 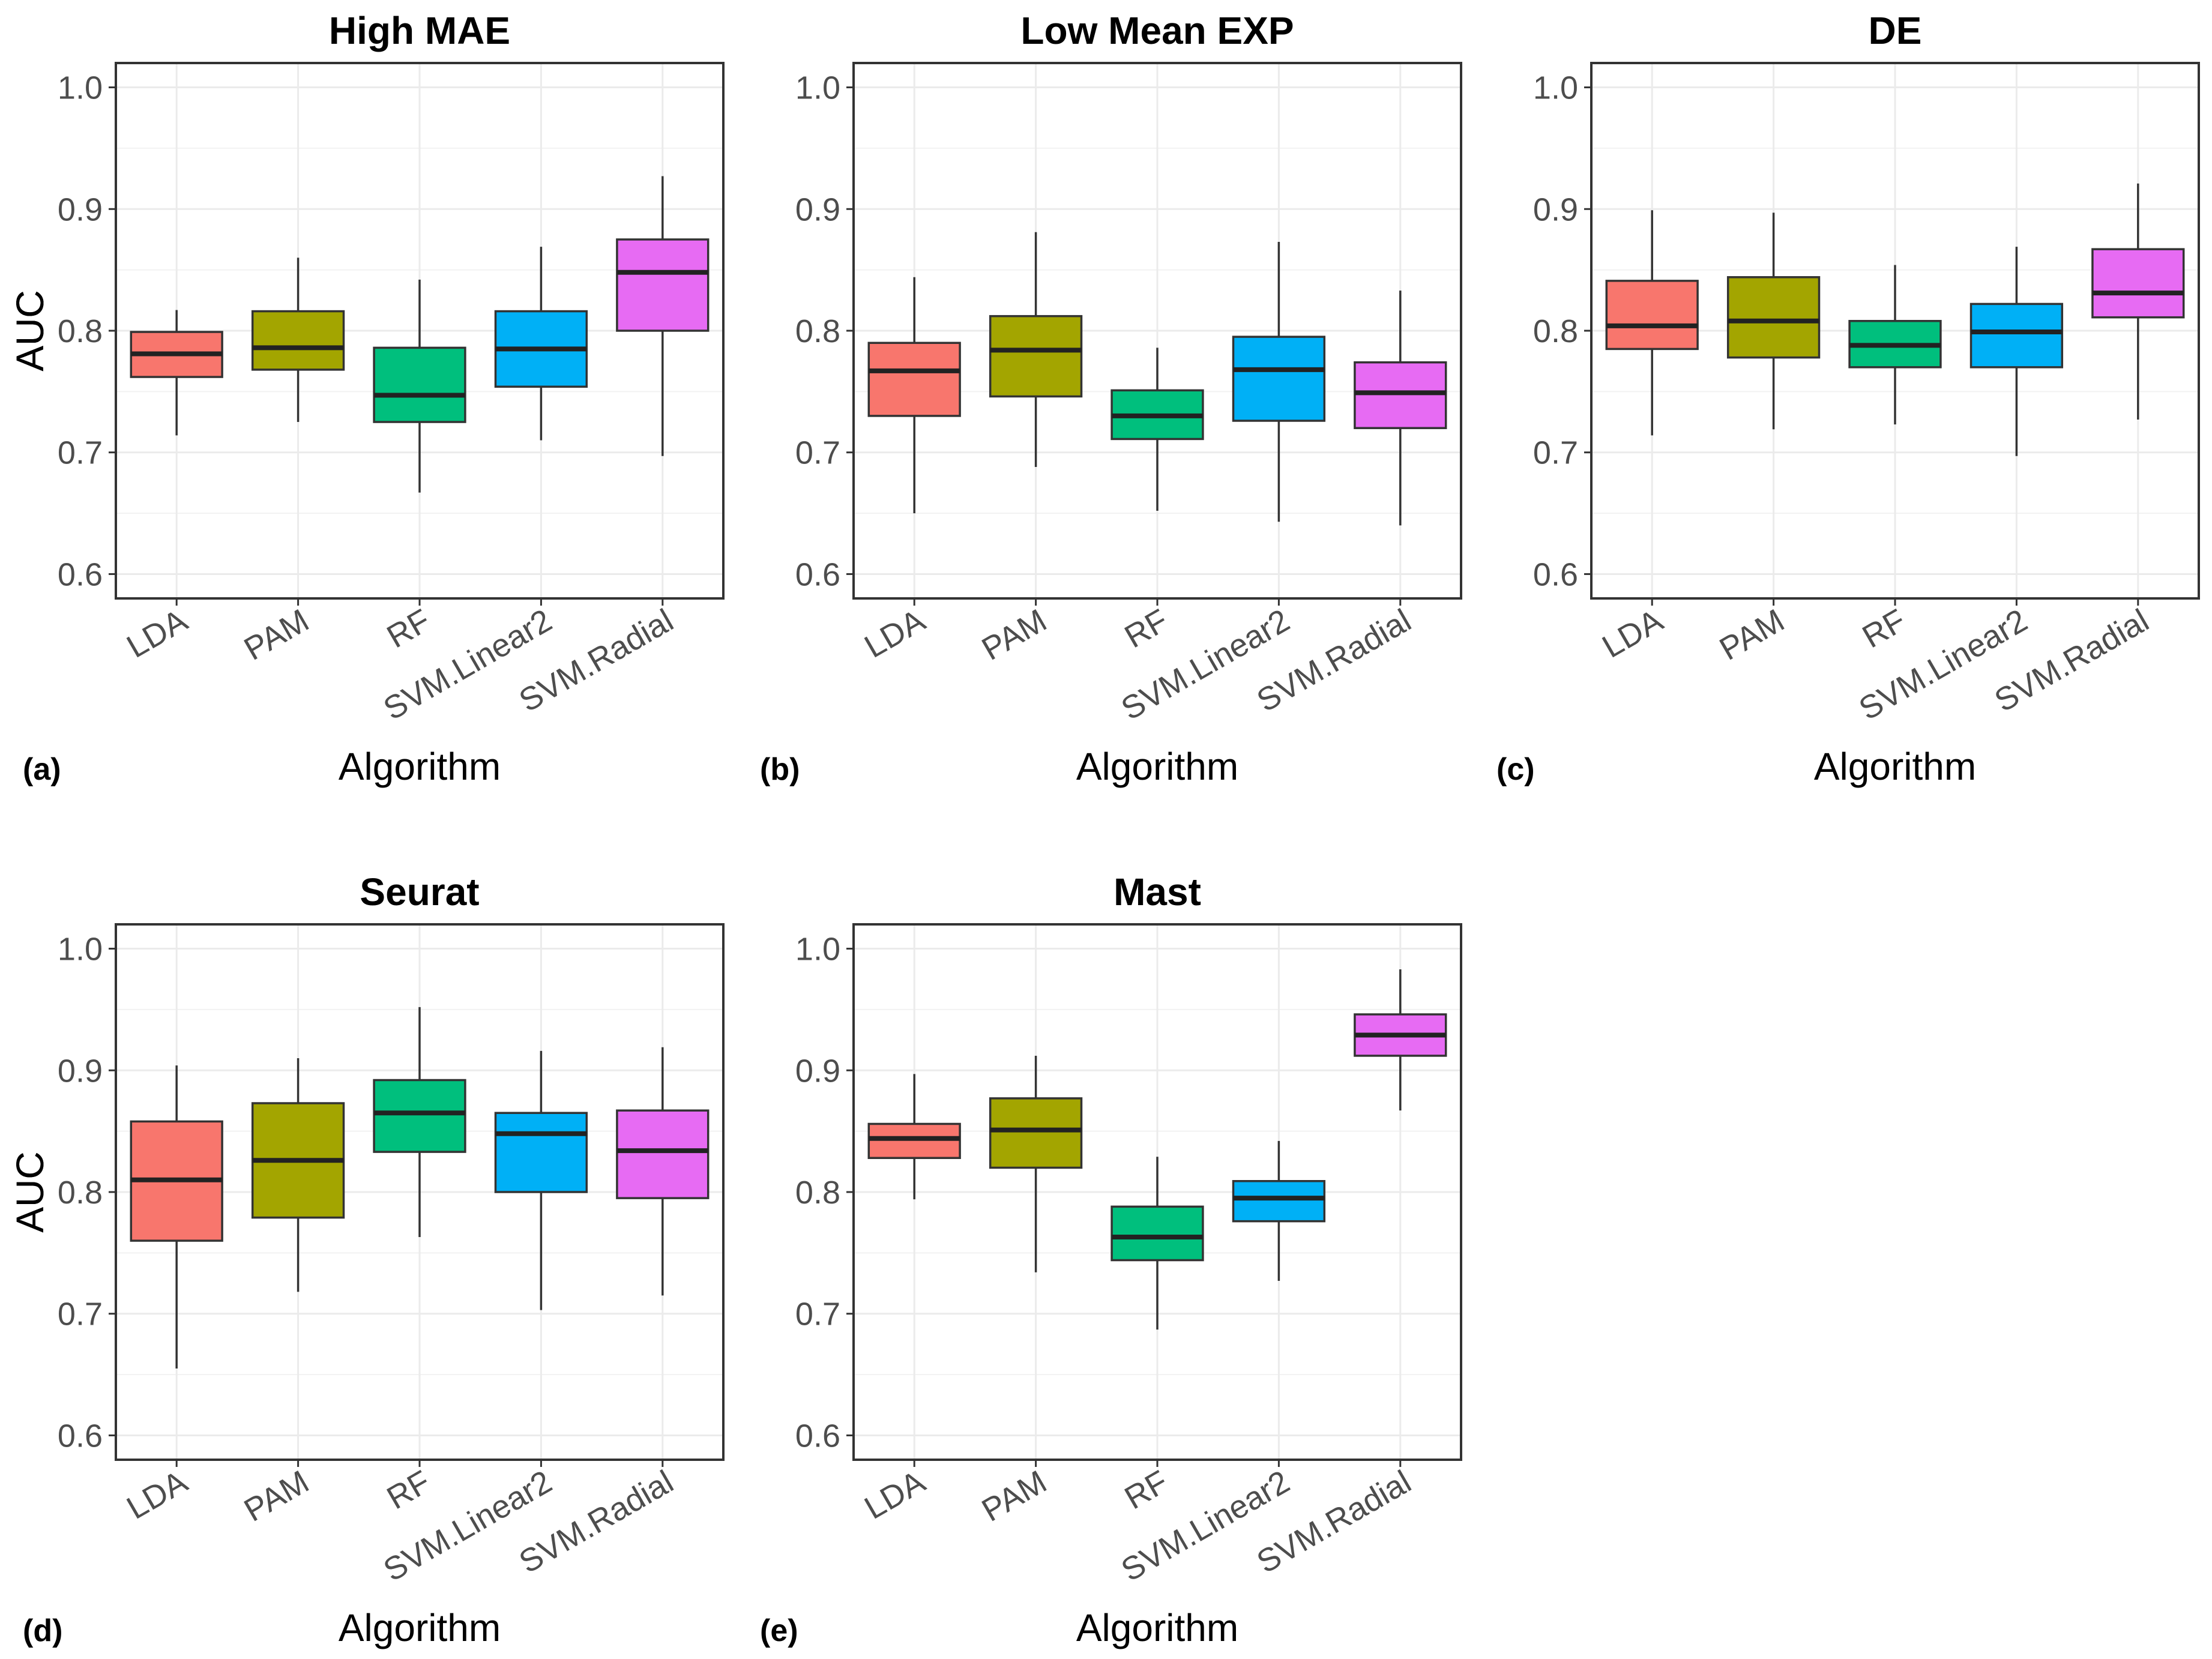 I want to click on panel-tag: (a), so click(x=42, y=769).